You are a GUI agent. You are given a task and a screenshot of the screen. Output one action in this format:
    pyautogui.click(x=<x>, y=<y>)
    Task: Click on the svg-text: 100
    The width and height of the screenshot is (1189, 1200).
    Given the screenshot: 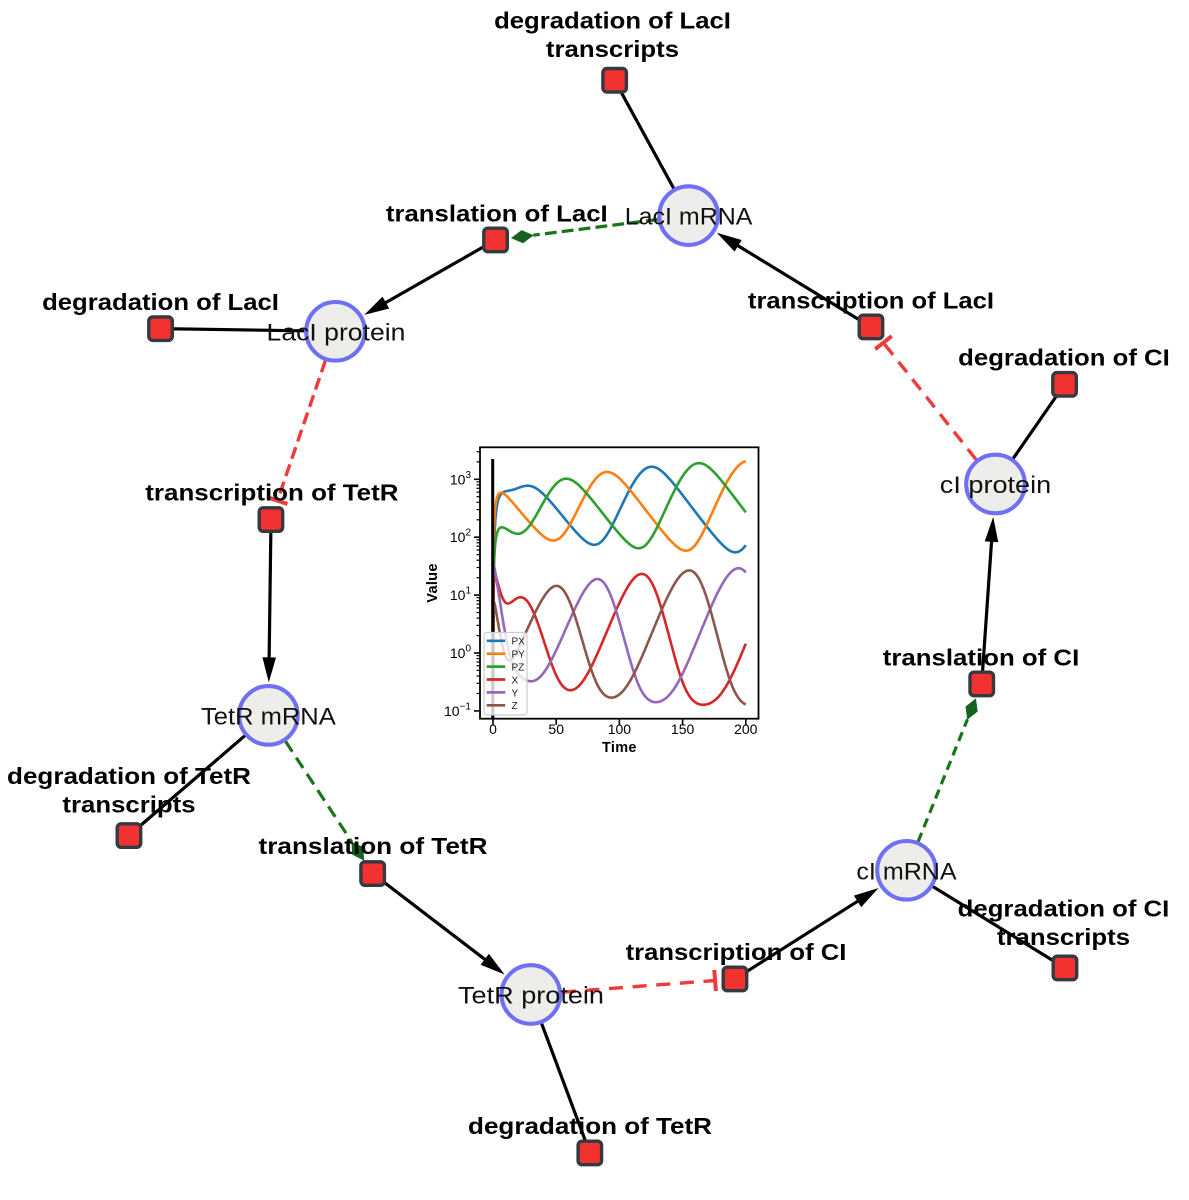 What is the action you would take?
    pyautogui.click(x=620, y=729)
    